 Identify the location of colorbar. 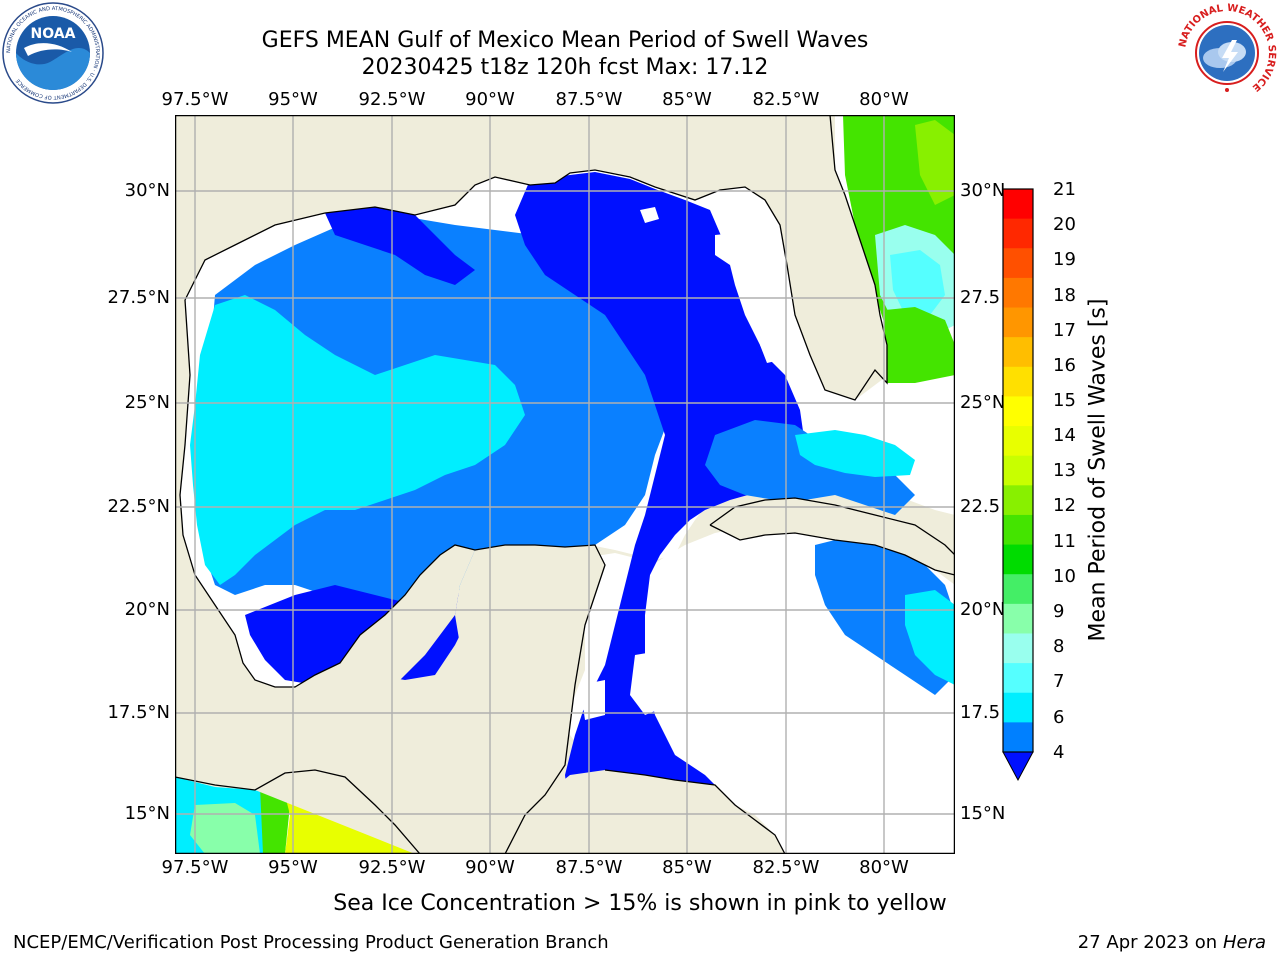
(1018, 485).